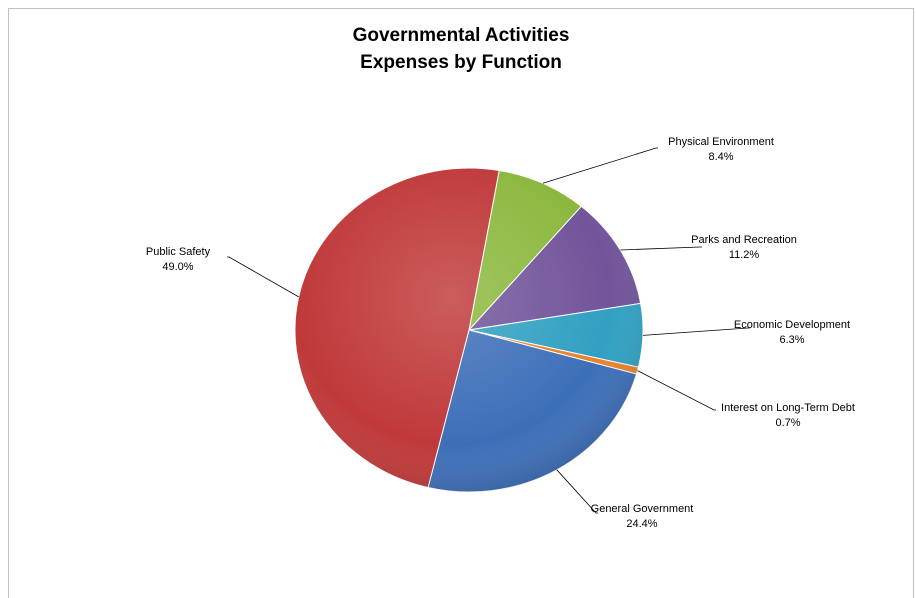  What do you see at coordinates (744, 240) in the screenshot?
I see `slice-label-parks-and-recreation: Parks and Recreation` at bounding box center [744, 240].